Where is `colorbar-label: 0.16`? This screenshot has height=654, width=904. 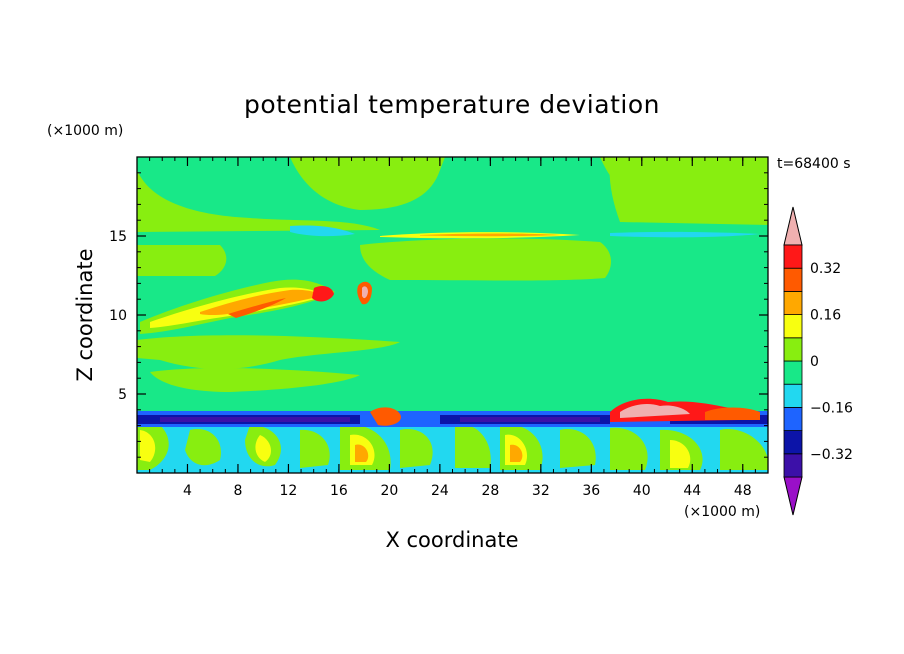 colorbar-label: 0.16 is located at coordinates (825, 316).